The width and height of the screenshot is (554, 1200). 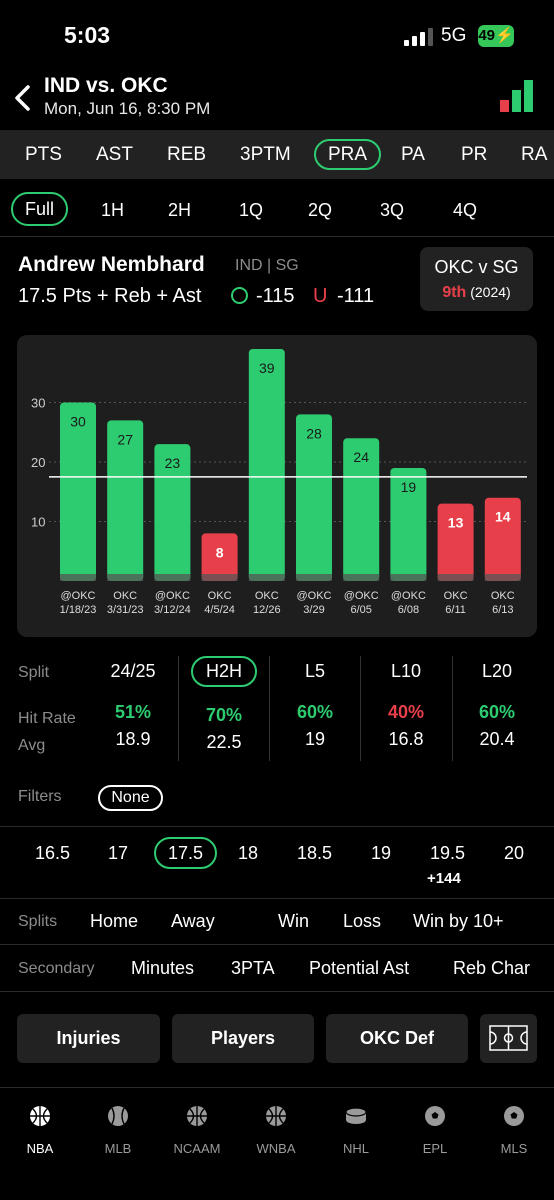 What do you see at coordinates (276, 1148) in the screenshot?
I see `nav-label: WNBA` at bounding box center [276, 1148].